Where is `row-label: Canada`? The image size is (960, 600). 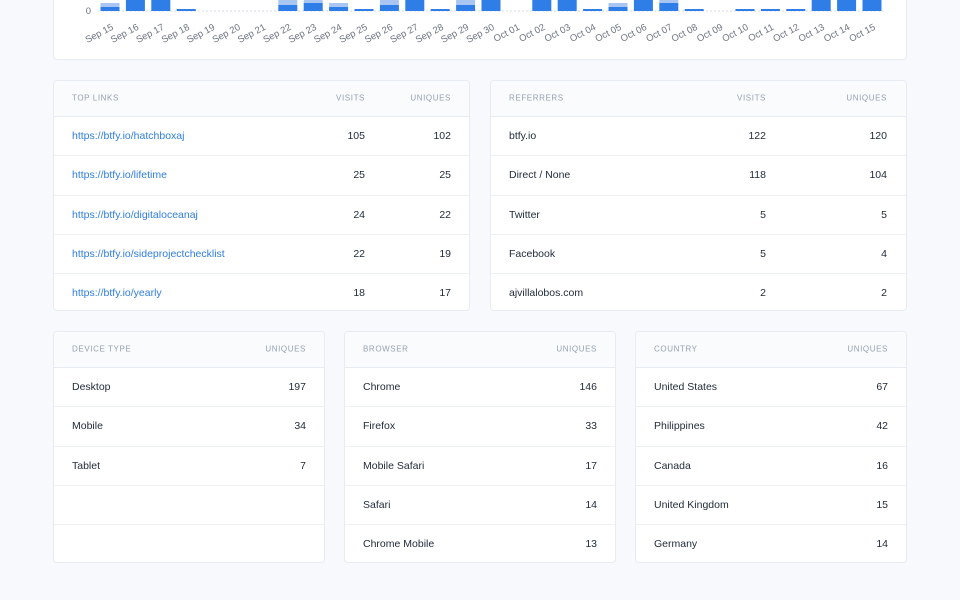 row-label: Canada is located at coordinates (672, 465).